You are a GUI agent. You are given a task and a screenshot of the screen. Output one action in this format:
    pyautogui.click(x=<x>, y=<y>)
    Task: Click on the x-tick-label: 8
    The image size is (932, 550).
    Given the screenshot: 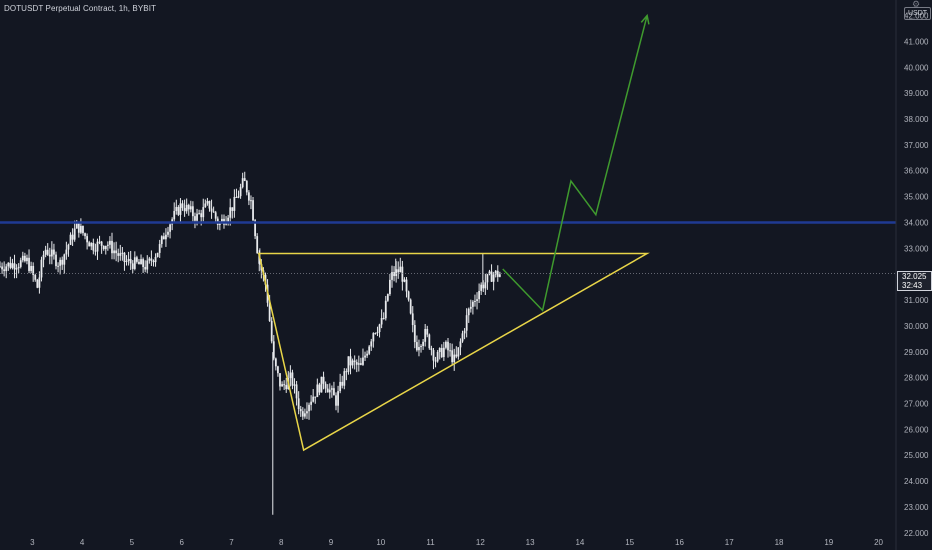 What is the action you would take?
    pyautogui.click(x=281, y=542)
    